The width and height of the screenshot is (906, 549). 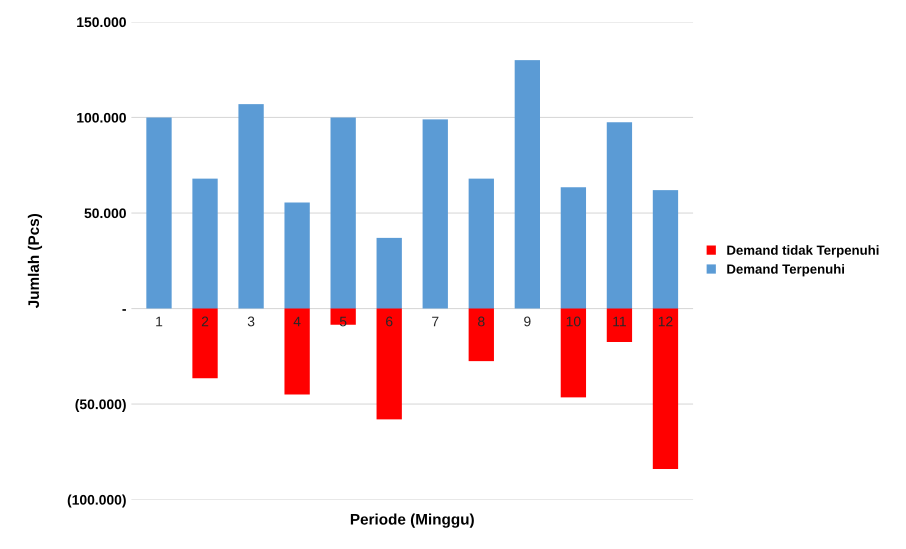 What do you see at coordinates (412, 520) in the screenshot?
I see `x-axis-title: Periode (Minggu)` at bounding box center [412, 520].